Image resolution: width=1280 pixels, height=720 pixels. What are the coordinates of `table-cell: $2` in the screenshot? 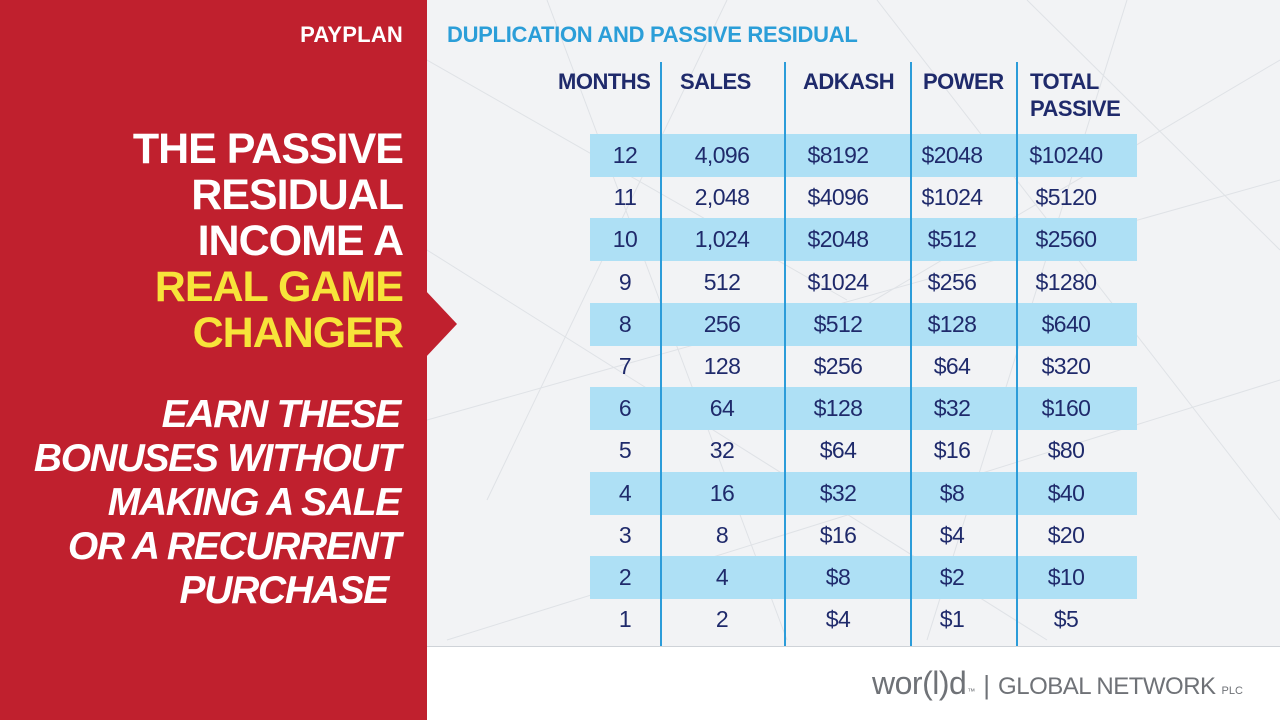 It's located at (952, 577).